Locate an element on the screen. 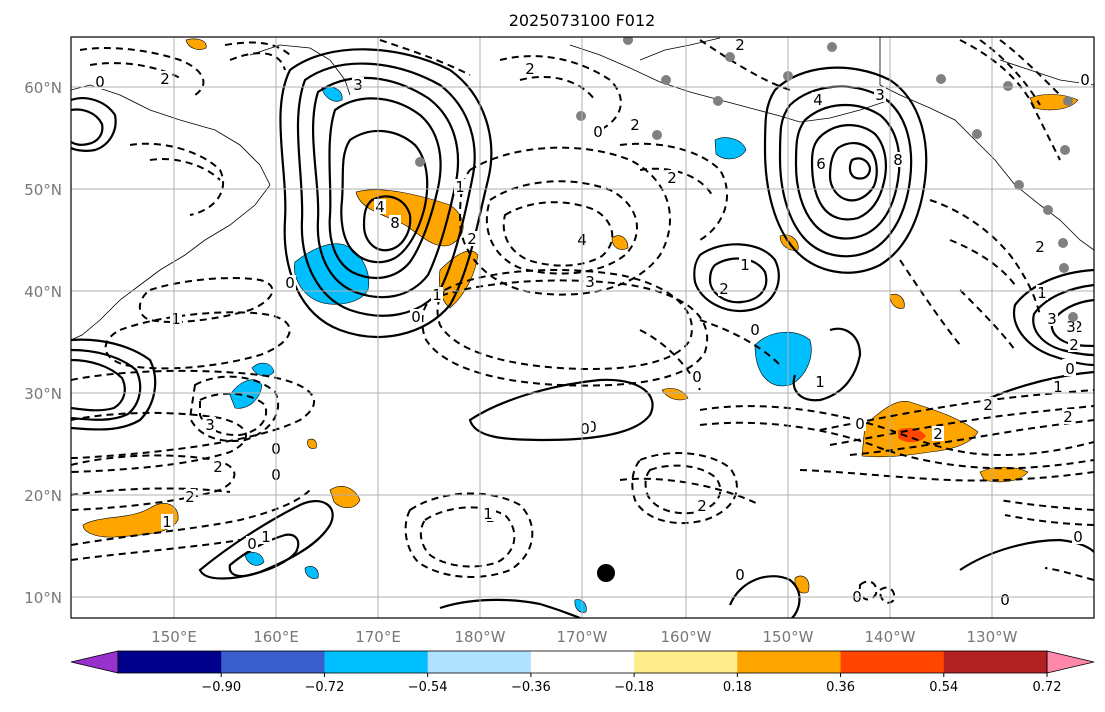  lon-label: 140°W is located at coordinates (890, 637).